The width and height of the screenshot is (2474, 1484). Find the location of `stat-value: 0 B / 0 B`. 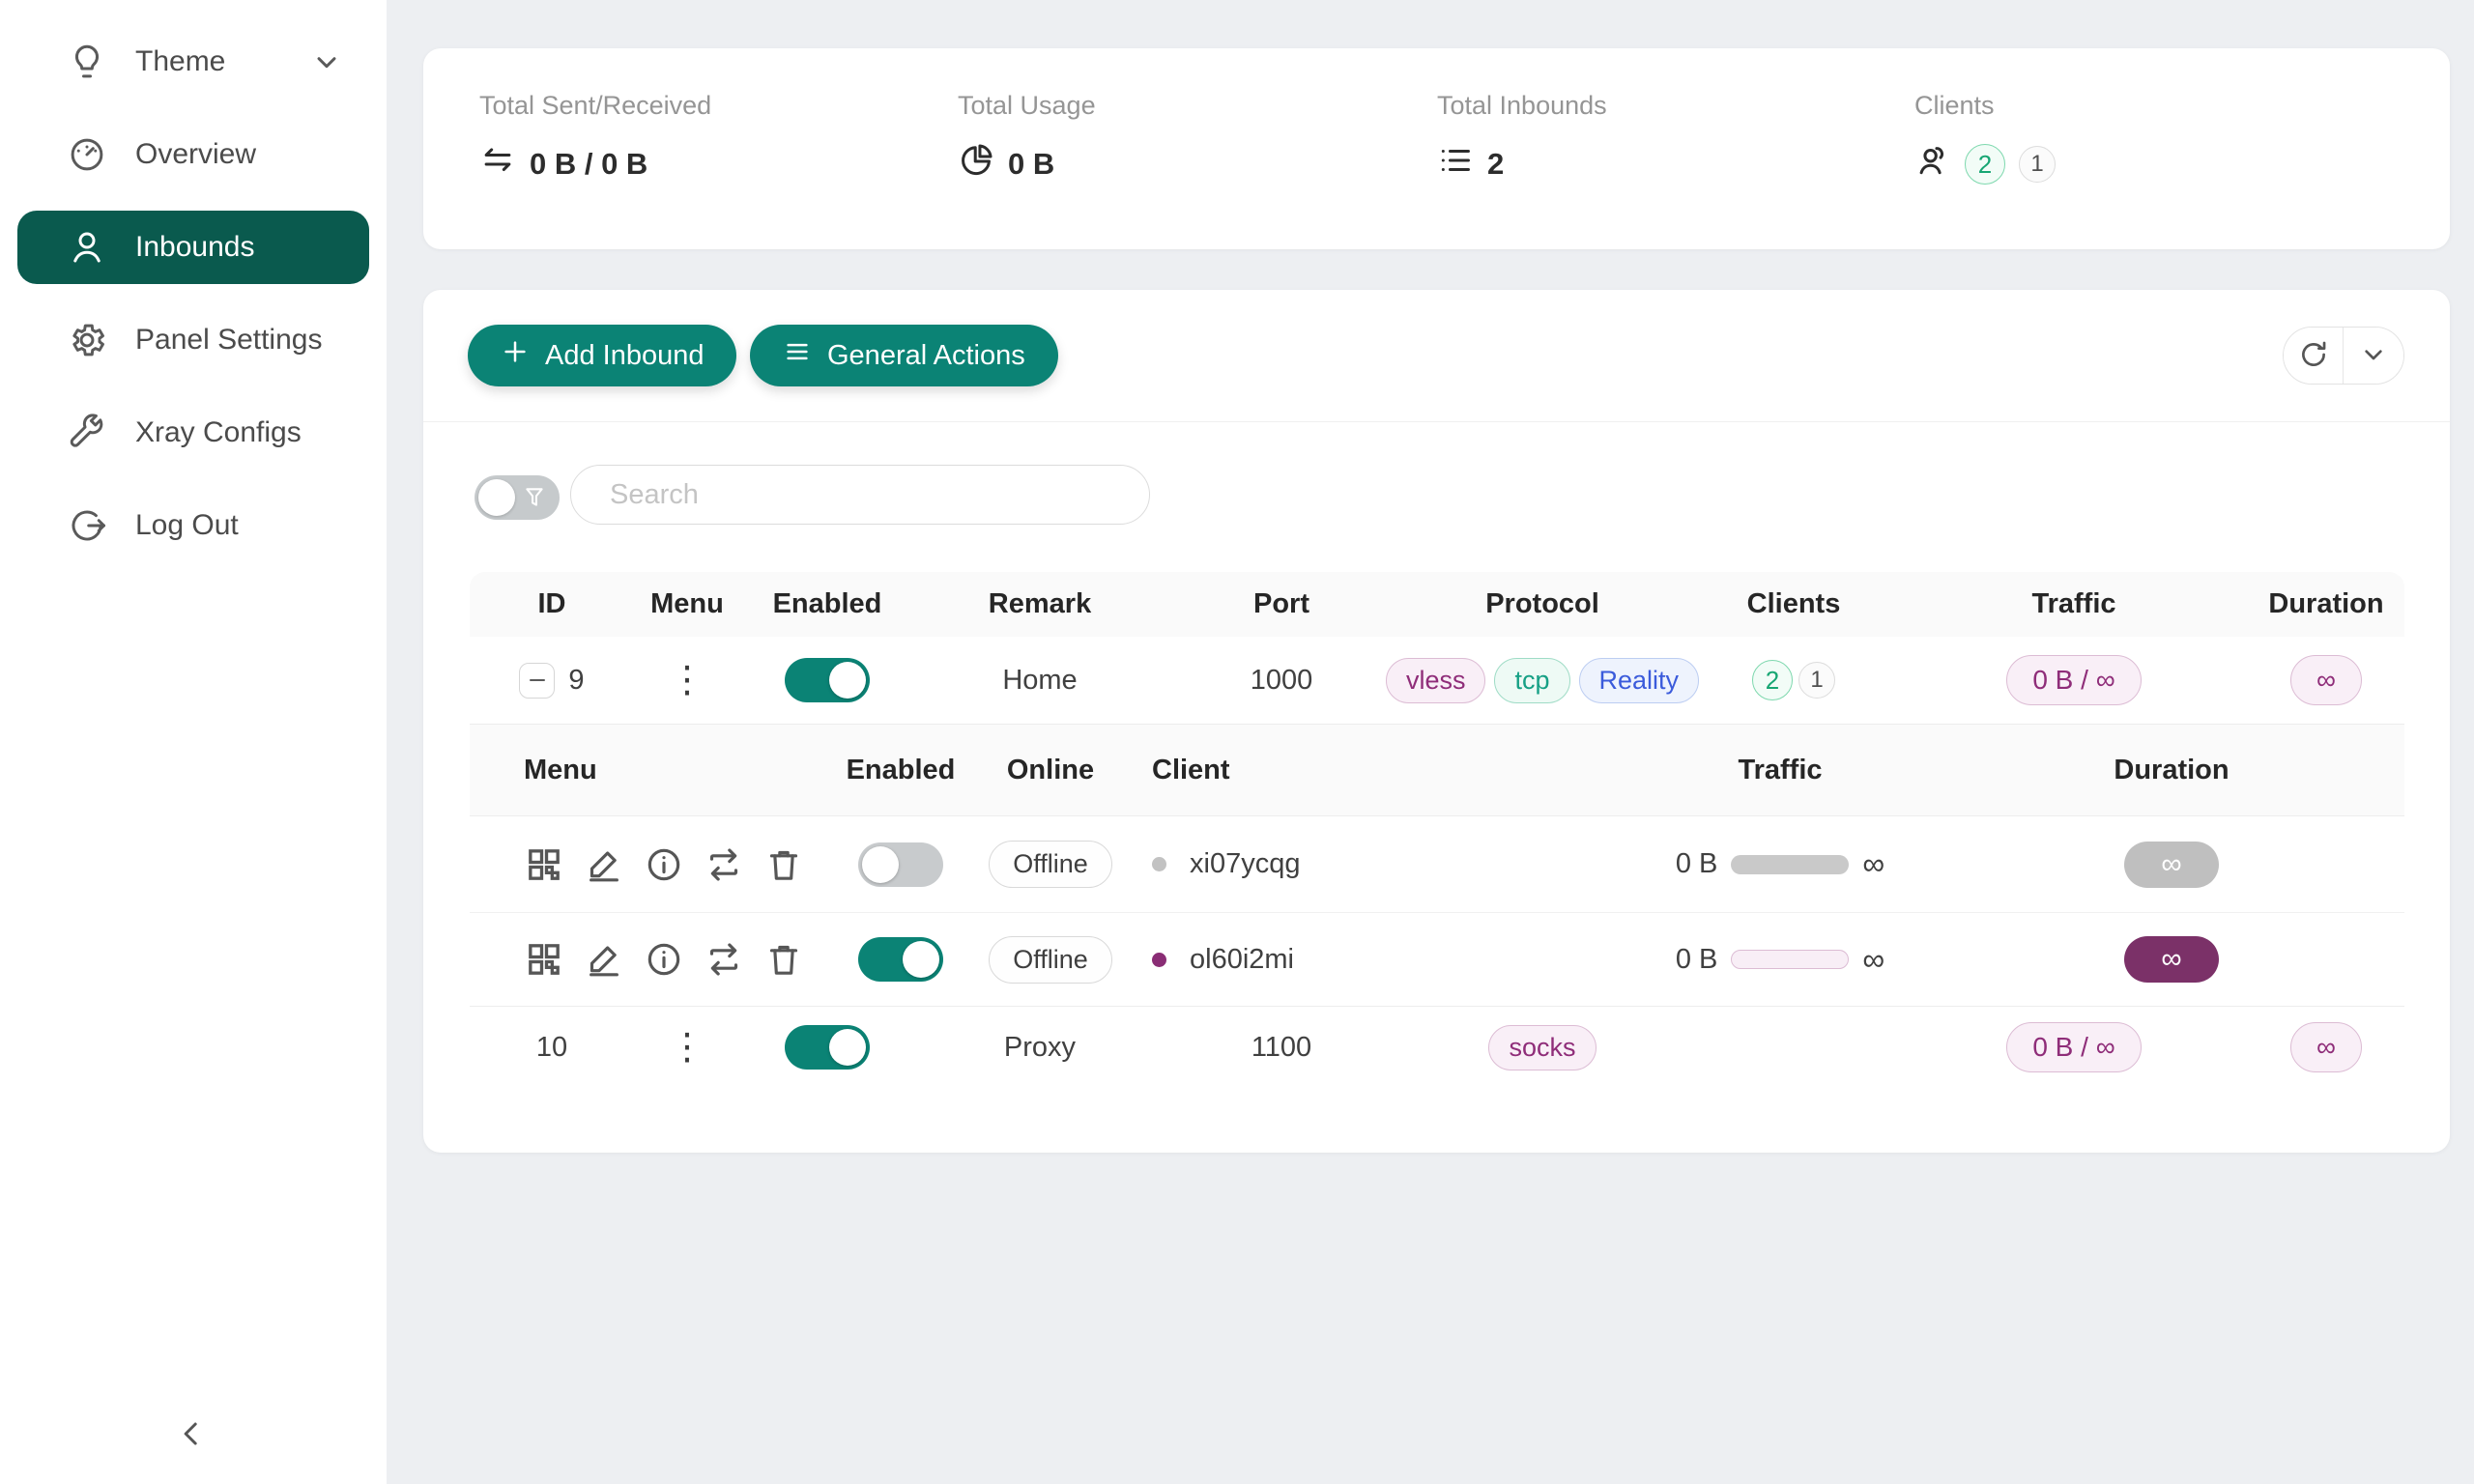

stat-value: 0 B / 0 B is located at coordinates (589, 164).